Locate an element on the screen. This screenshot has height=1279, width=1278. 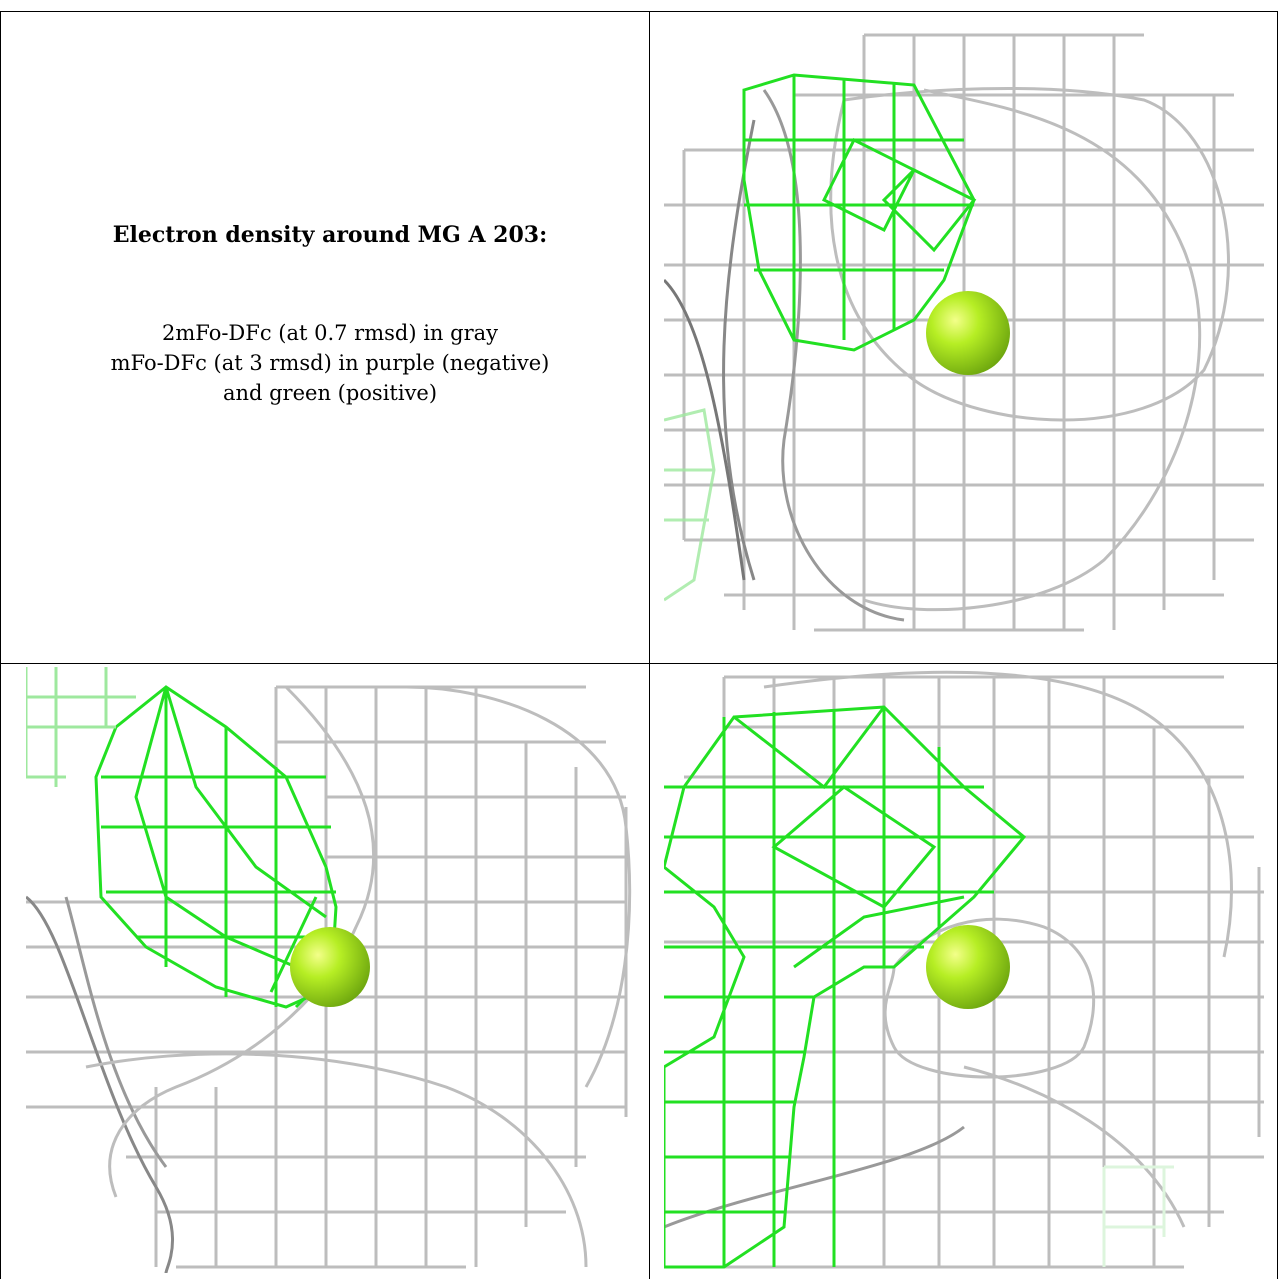
legend-2fofc: 2mFo-DFc (at 0.7 rmsd) in gray is located at coordinates (330, 333).